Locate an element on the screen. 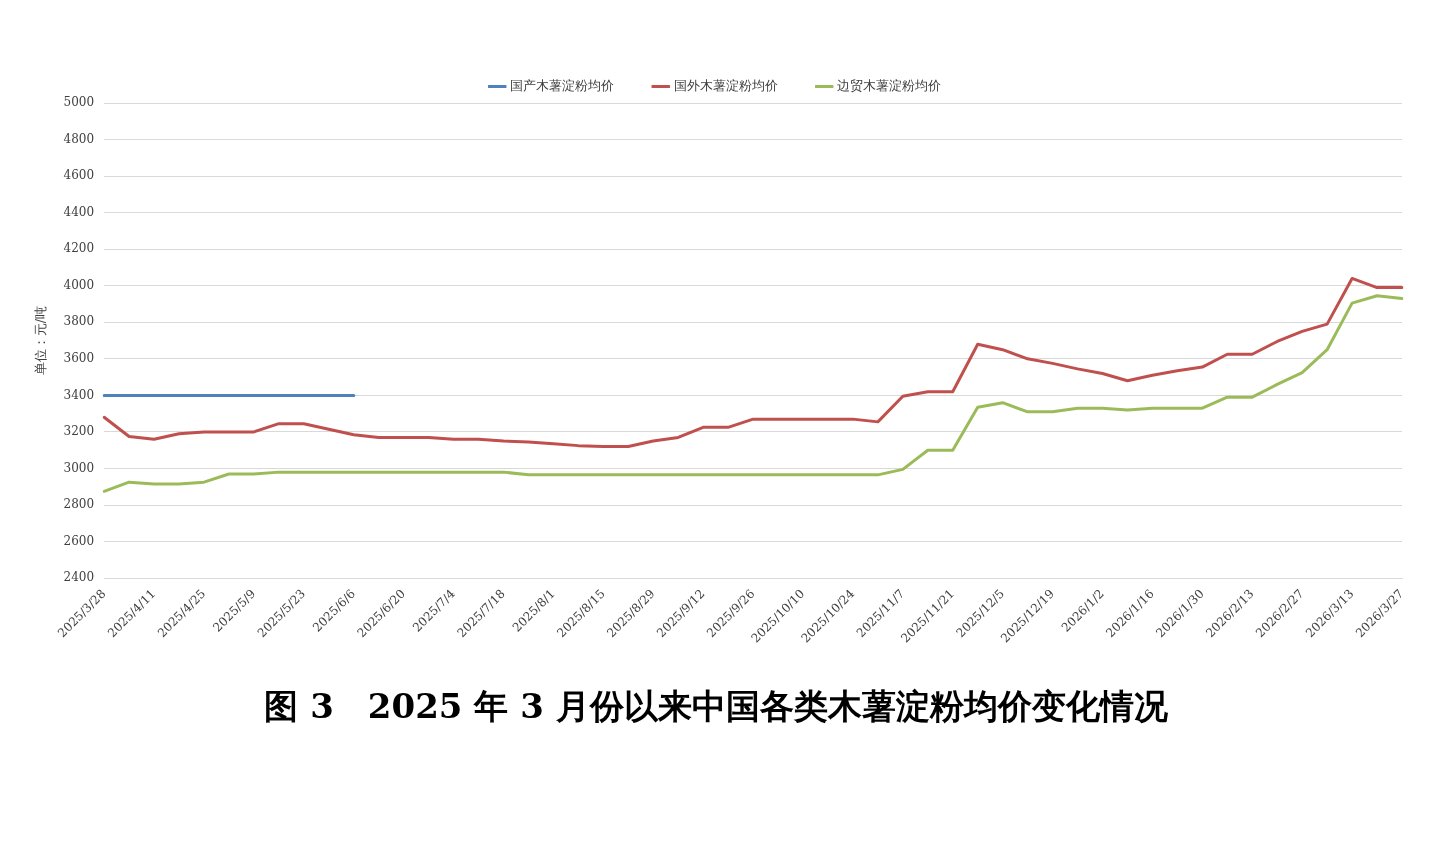 The image size is (1442, 856). y-tick-label: 2600 is located at coordinates (79, 540).